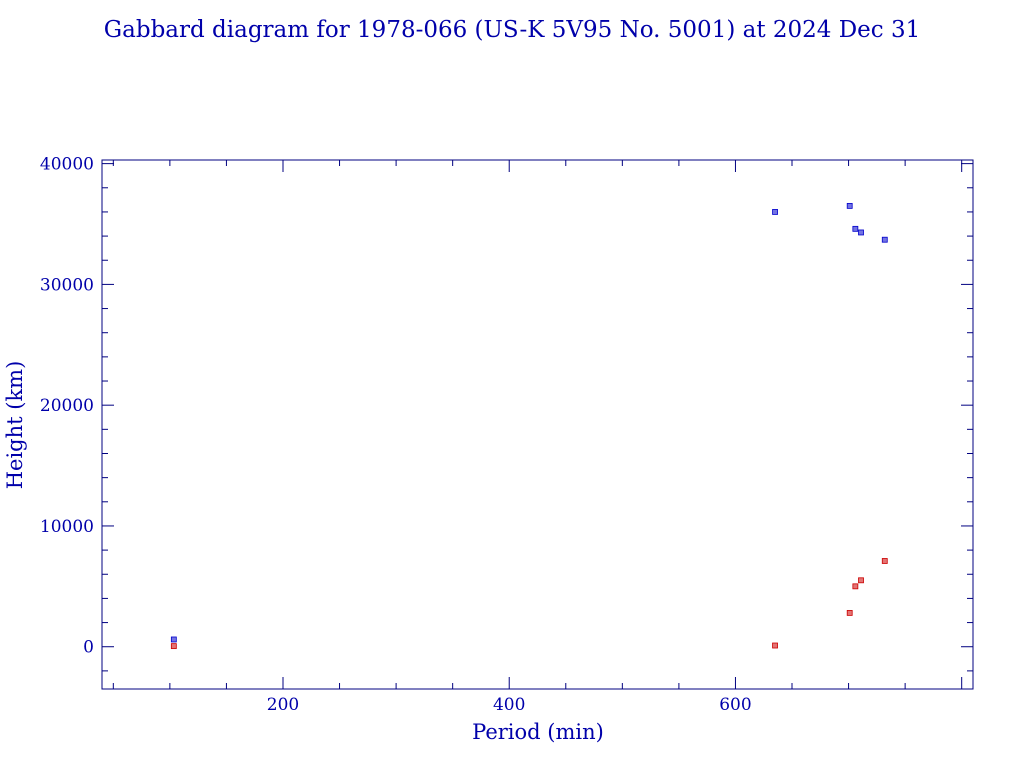 This screenshot has height=773, width=1024. What do you see at coordinates (735, 705) in the screenshot?
I see `x-tick-label: 600` at bounding box center [735, 705].